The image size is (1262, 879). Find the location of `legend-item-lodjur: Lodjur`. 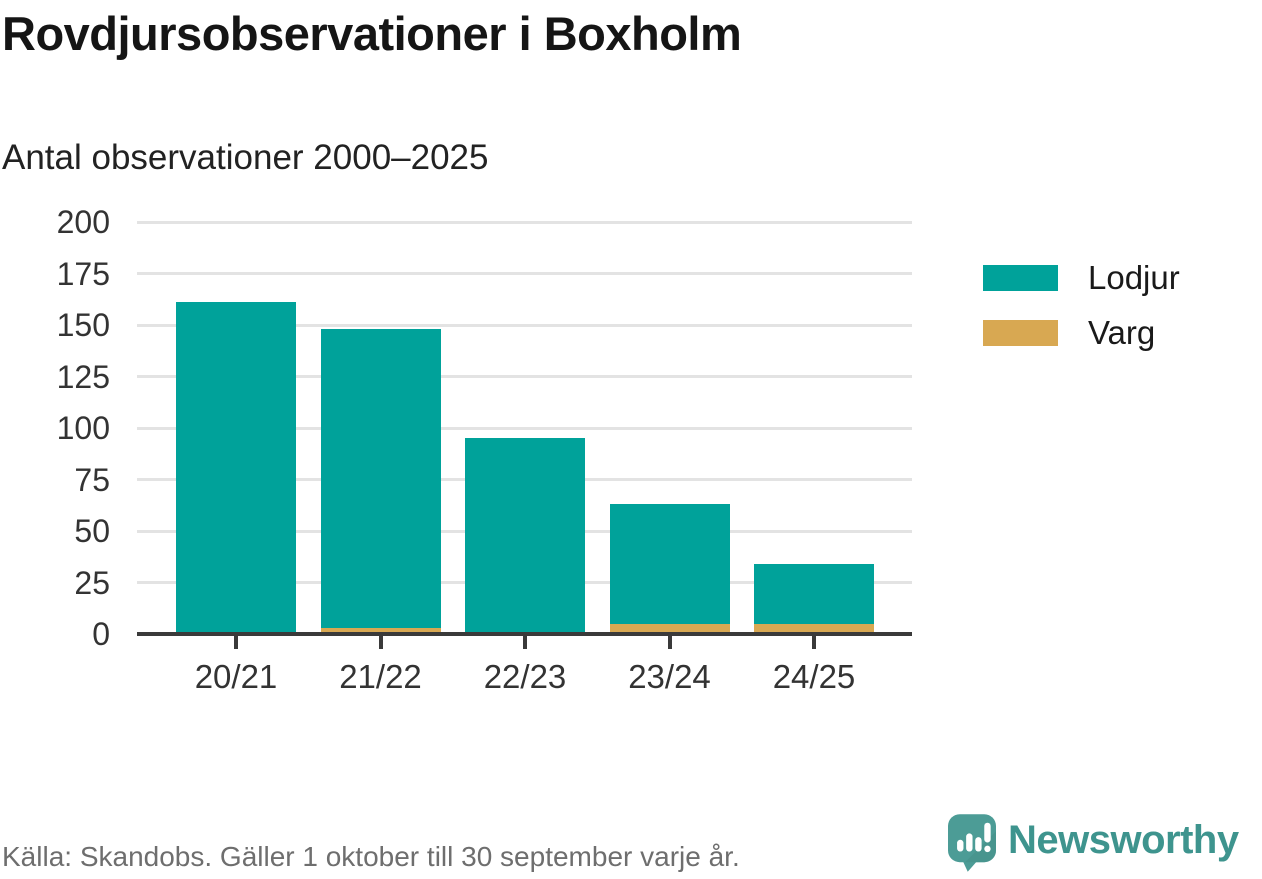

legend-item-lodjur: Lodjur is located at coordinates (1122, 288).